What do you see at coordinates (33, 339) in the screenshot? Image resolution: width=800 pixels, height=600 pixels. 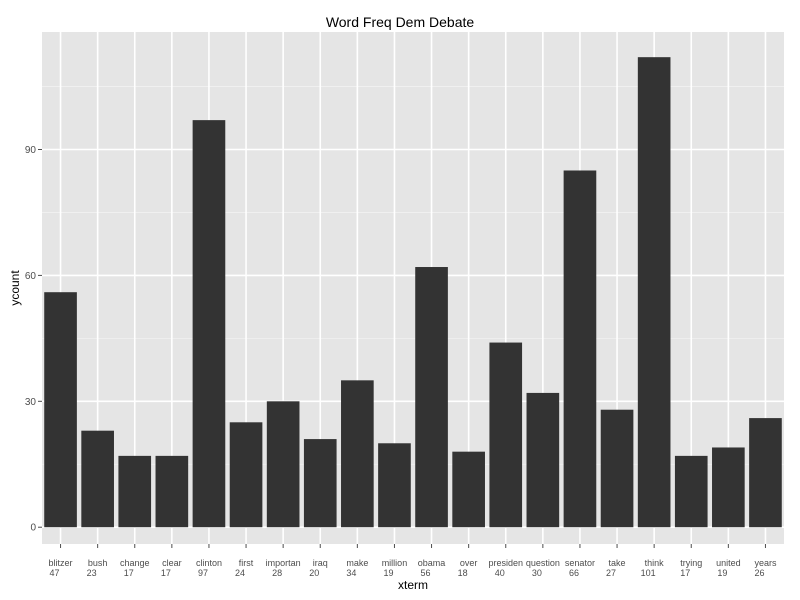 I see `y-axis: 0 30 60 90` at bounding box center [33, 339].